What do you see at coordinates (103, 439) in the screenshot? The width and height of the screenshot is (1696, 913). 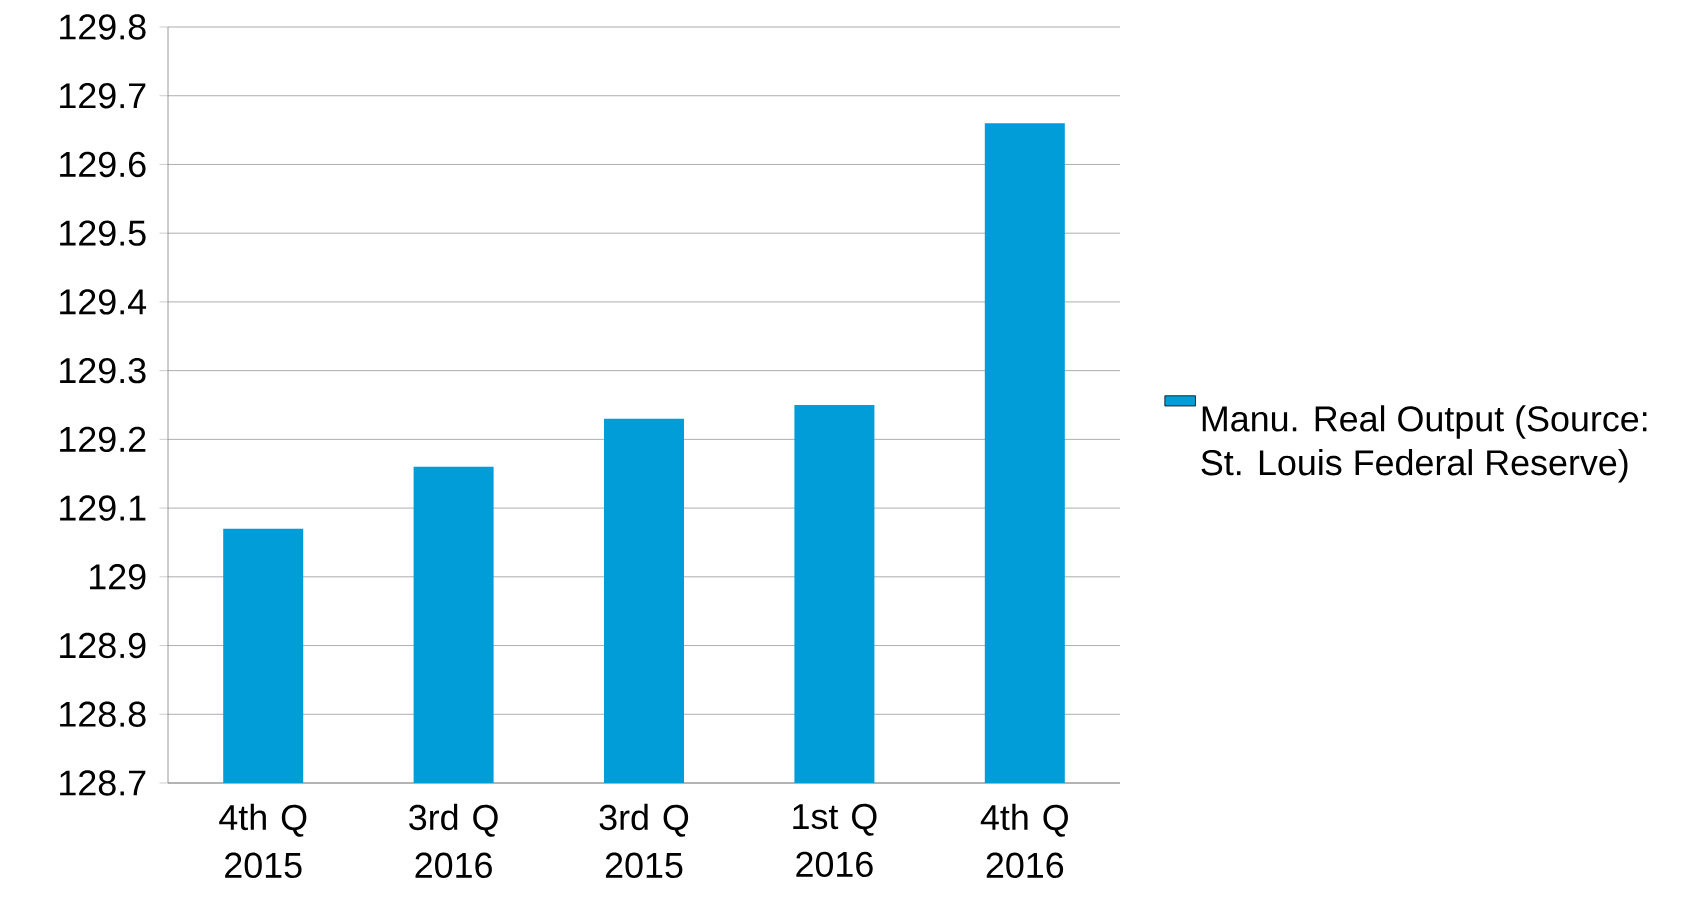 I see `y-tick-label: 129.2` at bounding box center [103, 439].